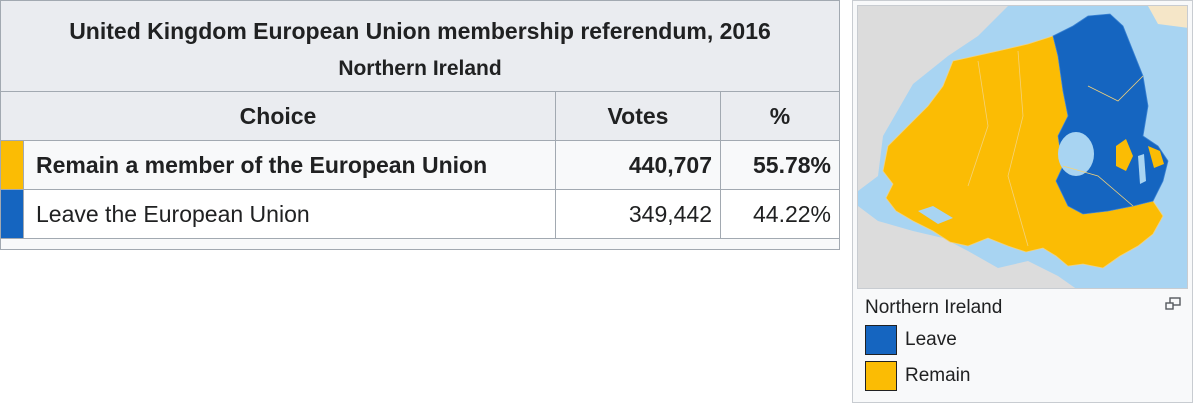  Describe the element at coordinates (638, 116) in the screenshot. I see `votes-header: Votes` at that location.